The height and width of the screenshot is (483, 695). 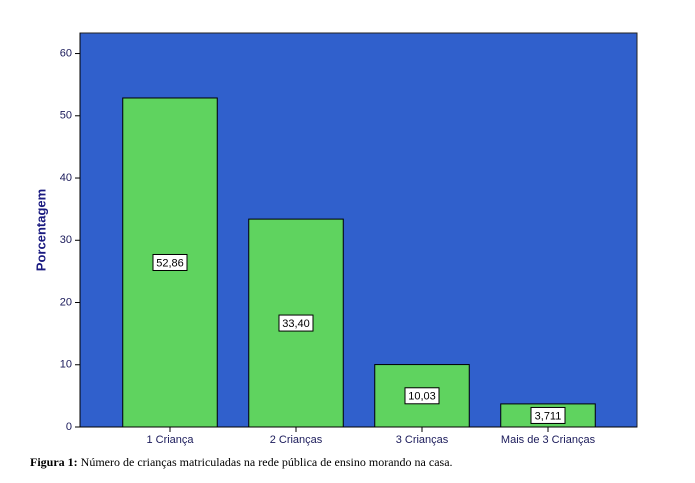 What do you see at coordinates (66, 302) in the screenshot?
I see `y-tick-label: 20` at bounding box center [66, 302].